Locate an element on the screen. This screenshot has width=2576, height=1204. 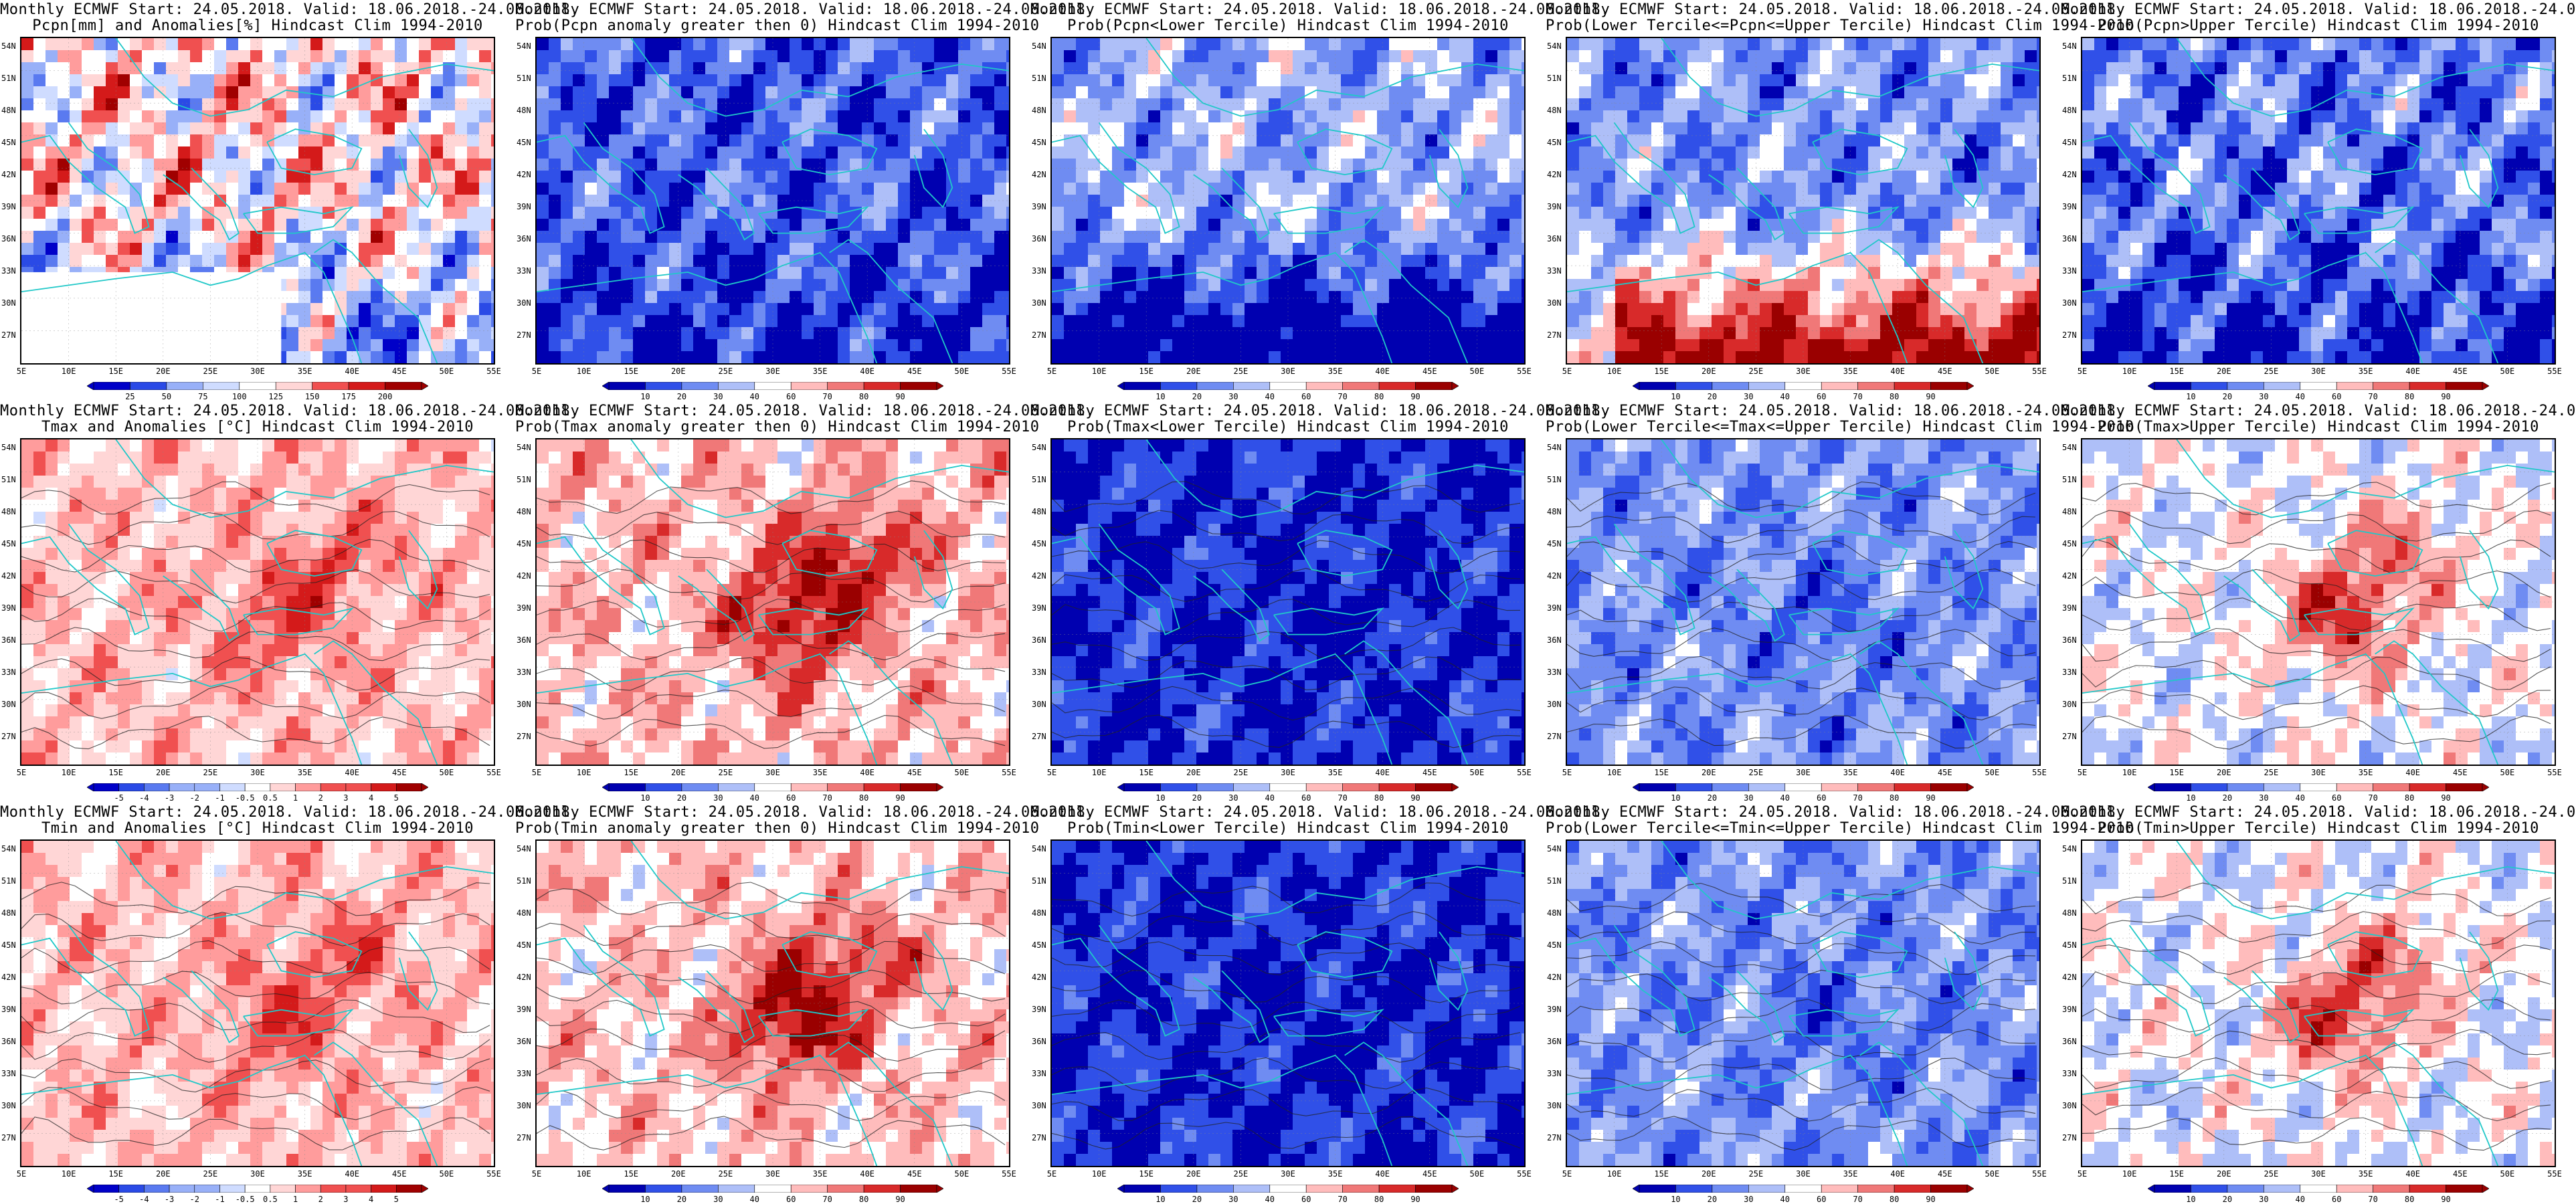
latitude-label: 48N is located at coordinates (1555, 913).